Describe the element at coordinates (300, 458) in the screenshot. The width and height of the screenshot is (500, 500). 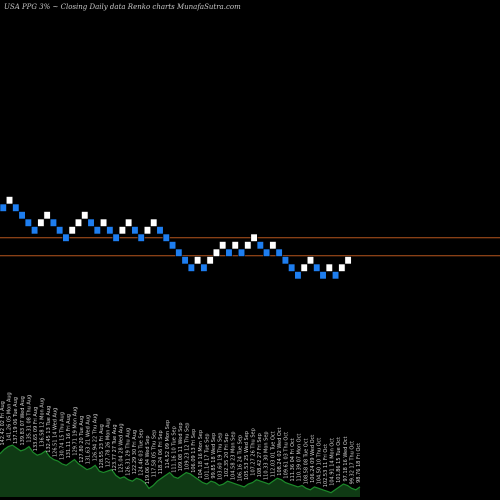
I see `volume-label: 110.39 07 Mon Oct` at that location.